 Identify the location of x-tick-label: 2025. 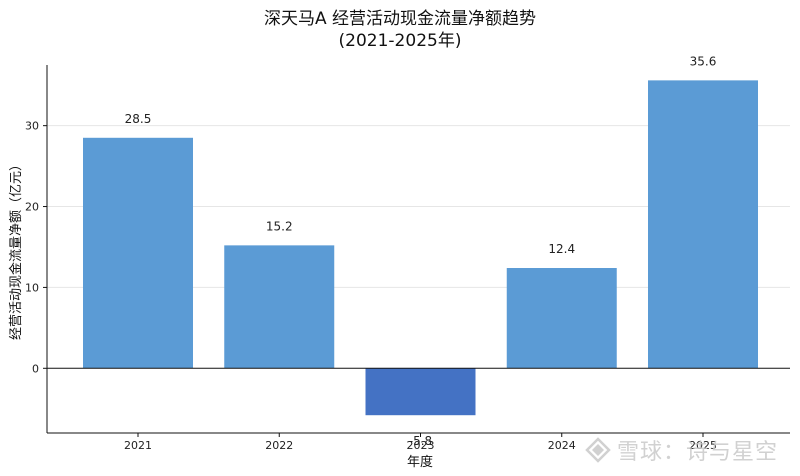
(703, 445).